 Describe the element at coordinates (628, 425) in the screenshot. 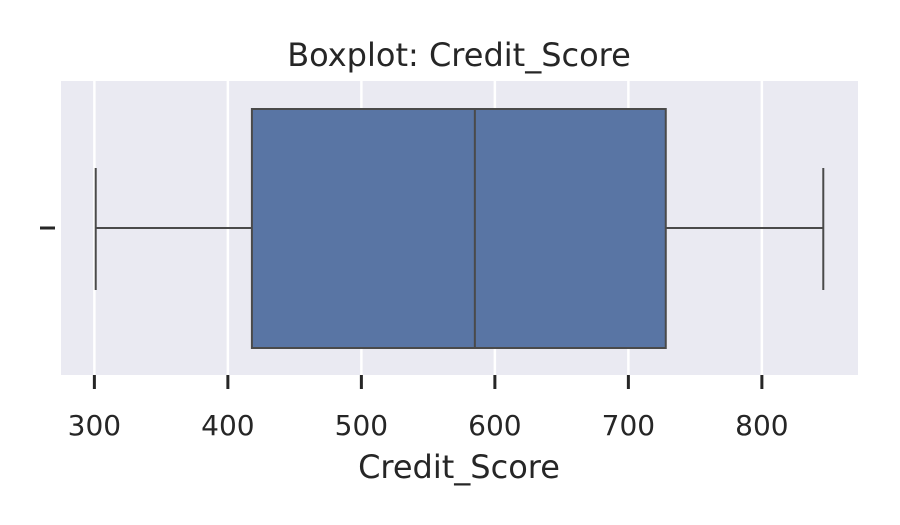

I see `x-tick-label-700: 700` at that location.